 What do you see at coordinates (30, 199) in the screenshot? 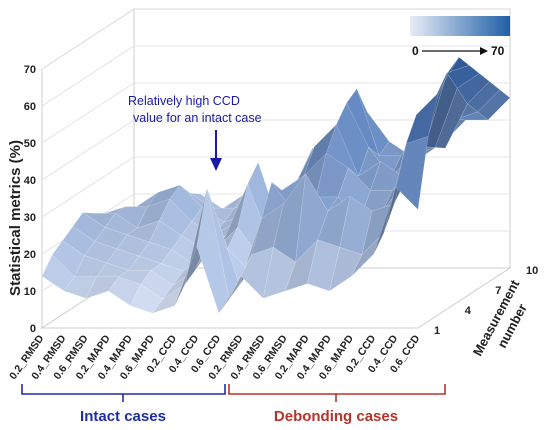
I see `y-axis-ticks: 0 10 20 30 40 50 60 70` at bounding box center [30, 199].